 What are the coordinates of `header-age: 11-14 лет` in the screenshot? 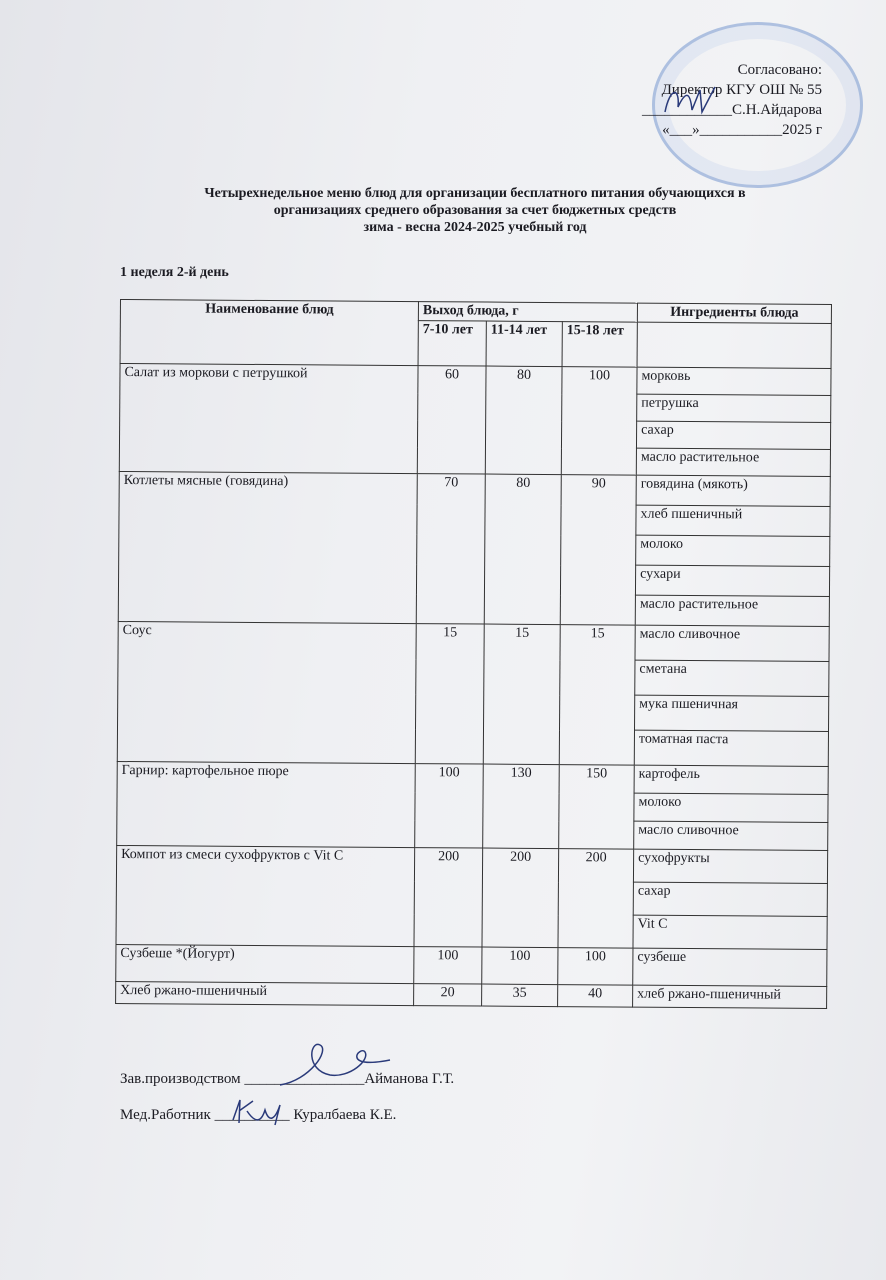 It's located at (524, 344).